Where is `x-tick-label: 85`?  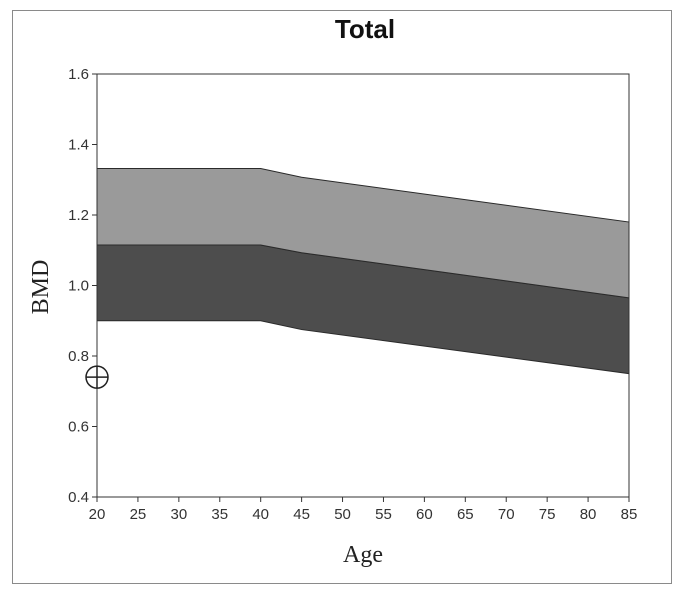
x-tick-label: 85 is located at coordinates (629, 514).